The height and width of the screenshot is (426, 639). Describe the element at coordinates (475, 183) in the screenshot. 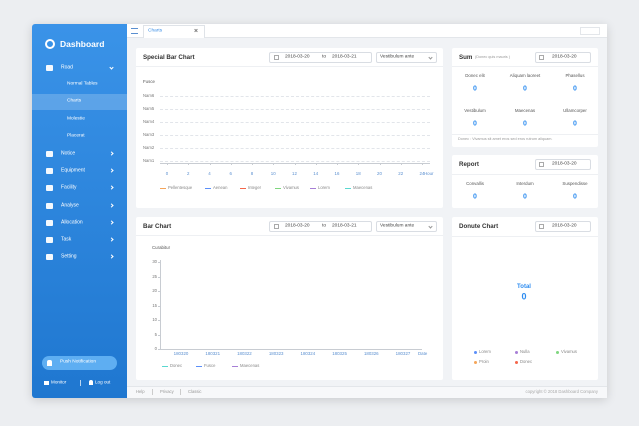

I see `stat-label: Convallis` at that location.